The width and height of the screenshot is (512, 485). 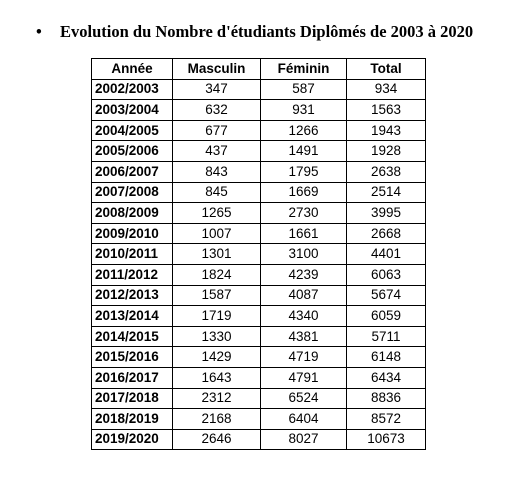 What do you see at coordinates (303, 110) in the screenshot?
I see `cell-female: 931` at bounding box center [303, 110].